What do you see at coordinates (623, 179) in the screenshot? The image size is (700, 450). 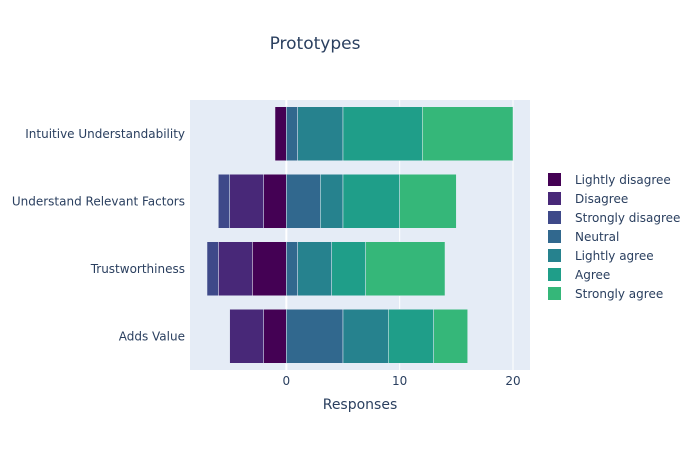 I see `legend-label: Lightly disagree` at bounding box center [623, 179].